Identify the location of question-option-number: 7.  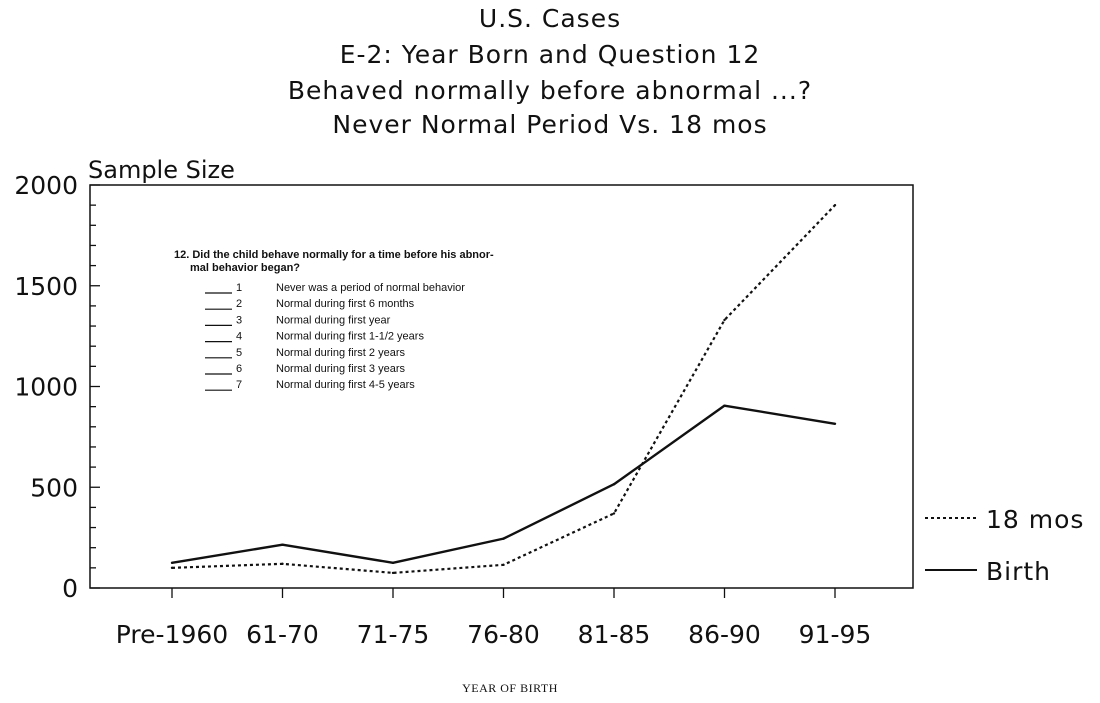
(239, 385).